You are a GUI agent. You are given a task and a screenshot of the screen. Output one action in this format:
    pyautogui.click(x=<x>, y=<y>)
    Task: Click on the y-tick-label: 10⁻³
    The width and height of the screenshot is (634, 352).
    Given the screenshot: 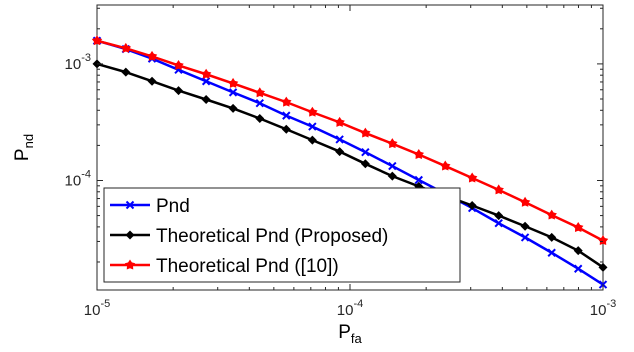 What is the action you would take?
    pyautogui.click(x=78, y=62)
    